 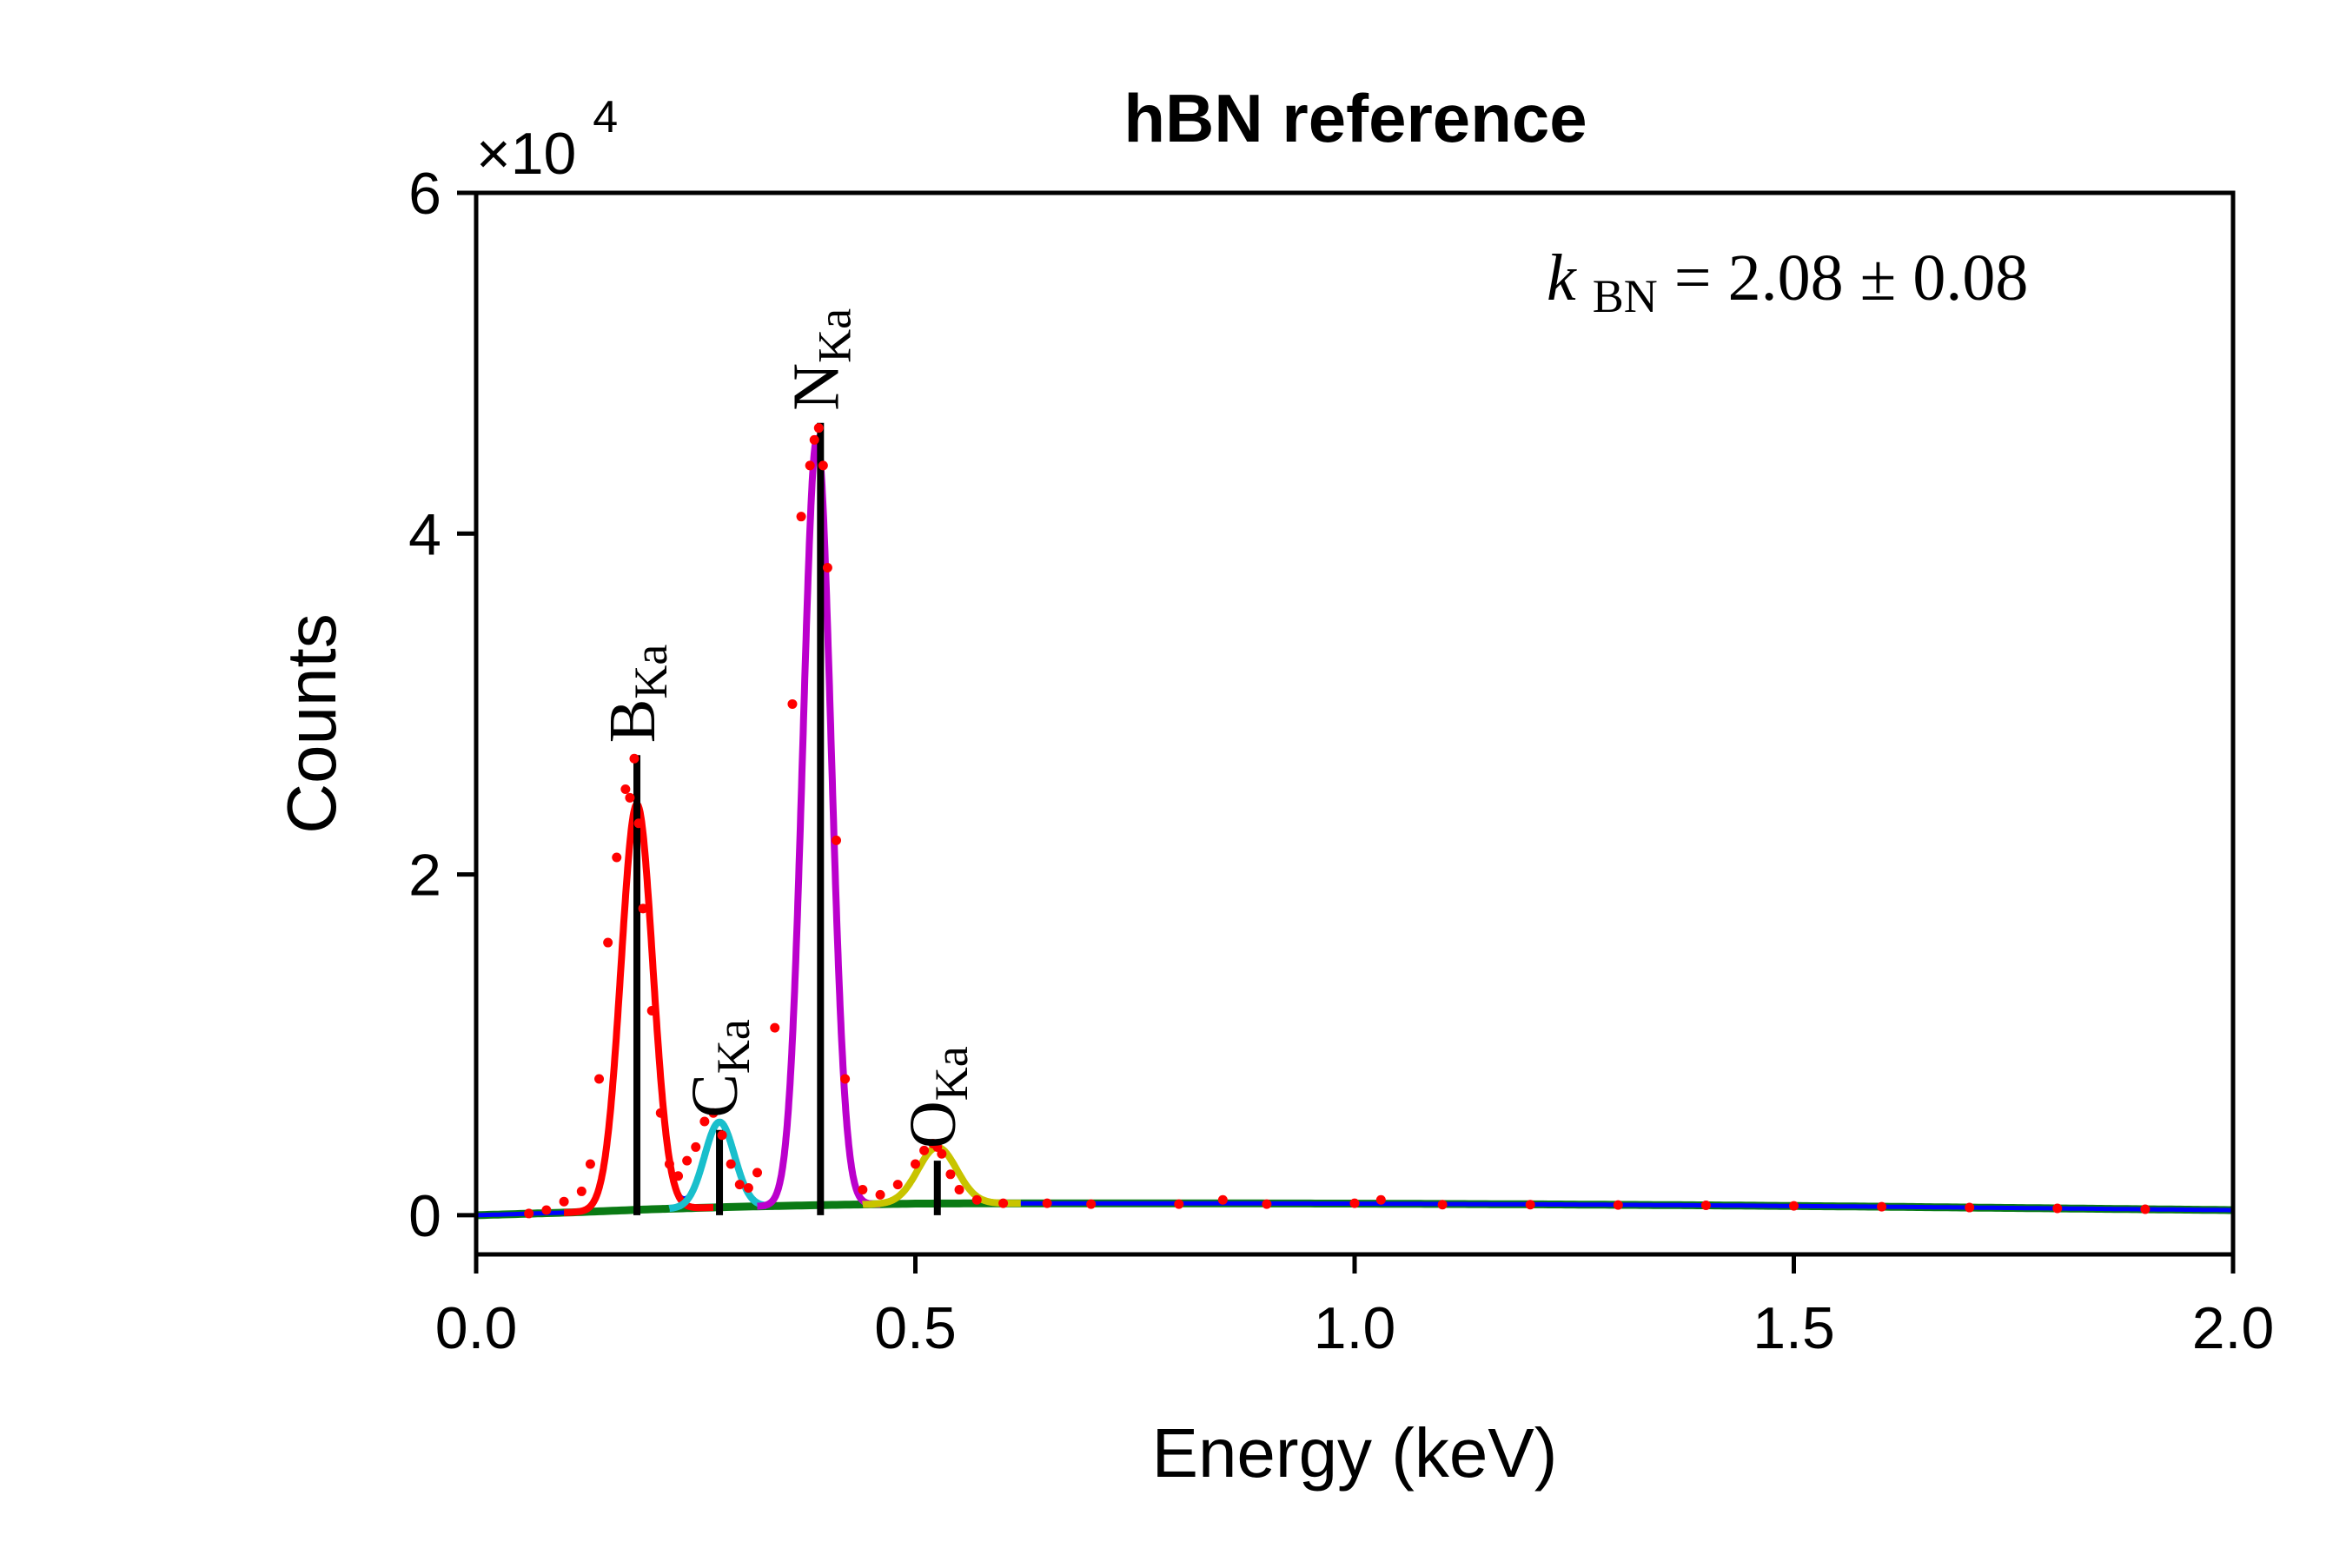 I want to click on y-axis-multiplier: ×10 4, so click(x=547, y=139).